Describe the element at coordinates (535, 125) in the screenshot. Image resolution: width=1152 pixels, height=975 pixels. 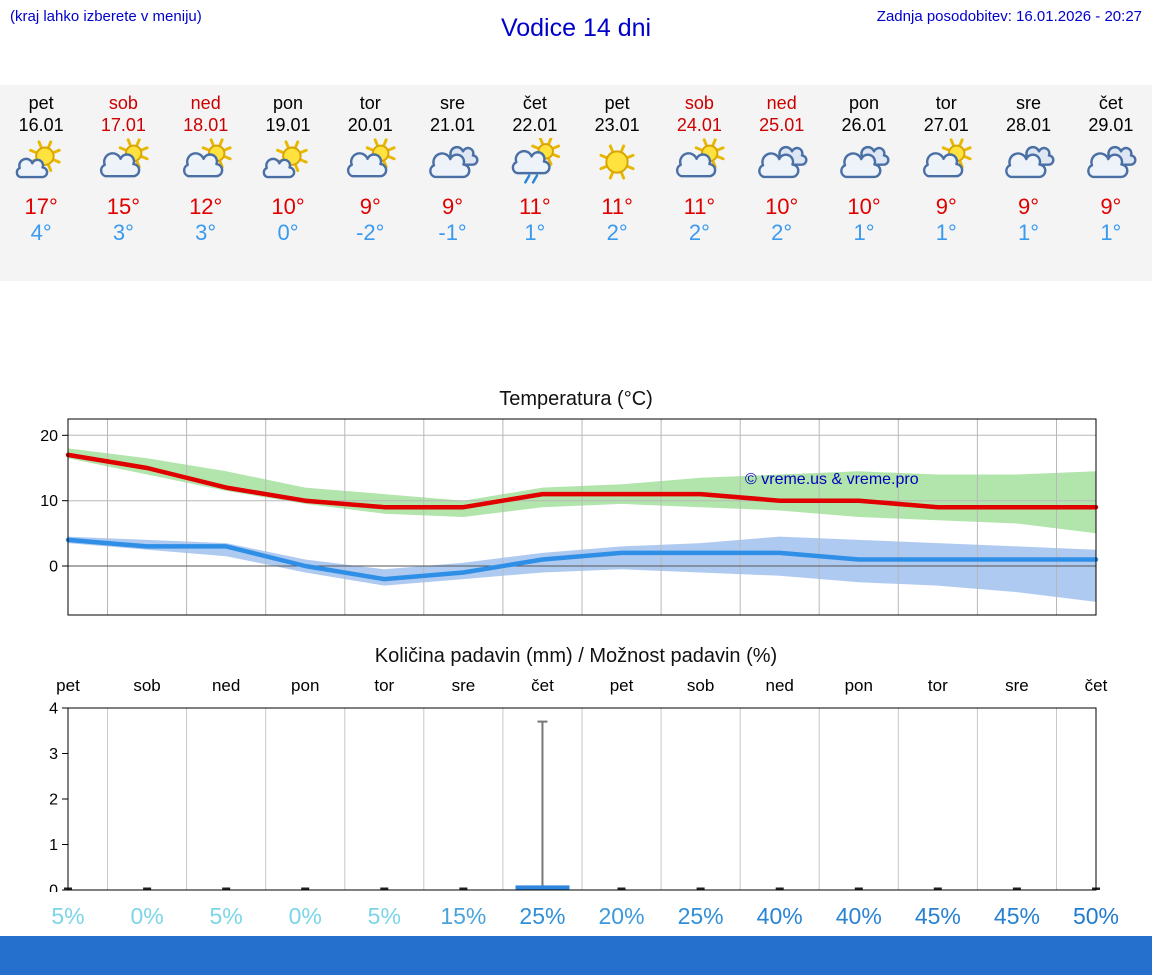
I see `day-date: 22.01` at that location.